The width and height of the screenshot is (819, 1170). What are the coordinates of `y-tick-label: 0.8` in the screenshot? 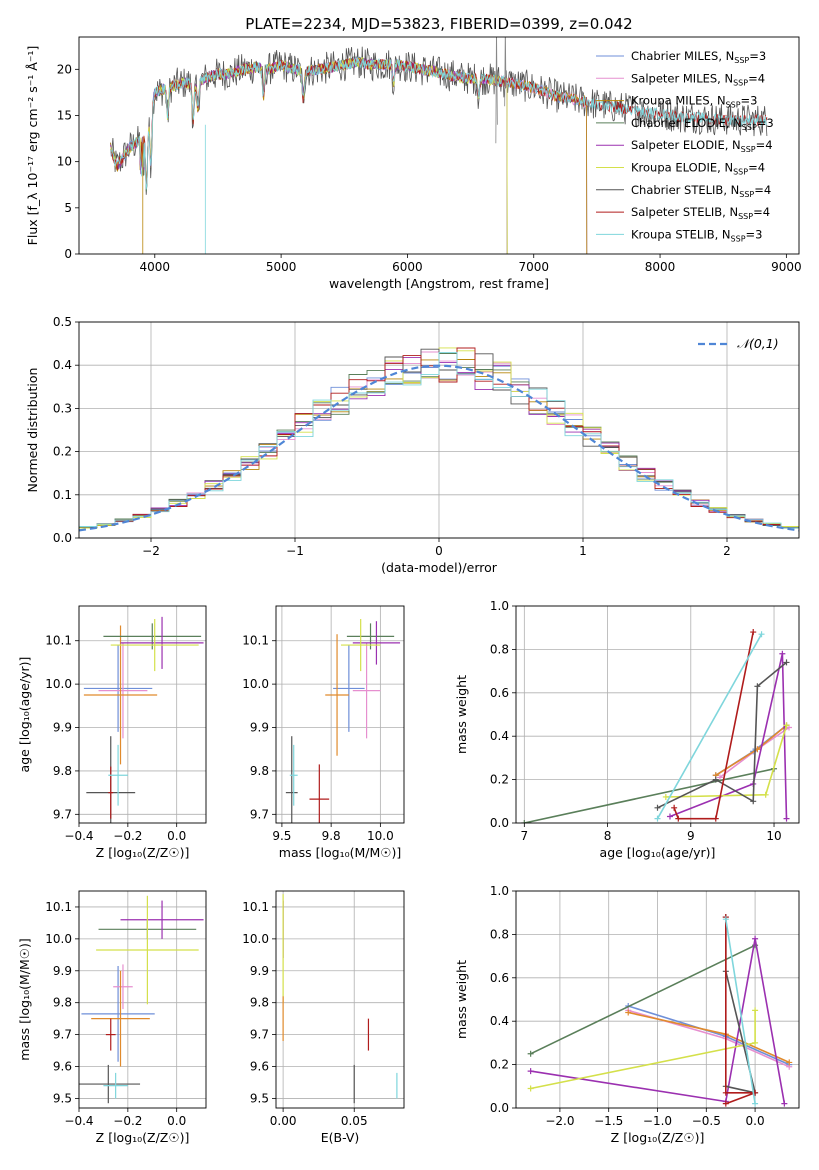 It's located at (499, 934).